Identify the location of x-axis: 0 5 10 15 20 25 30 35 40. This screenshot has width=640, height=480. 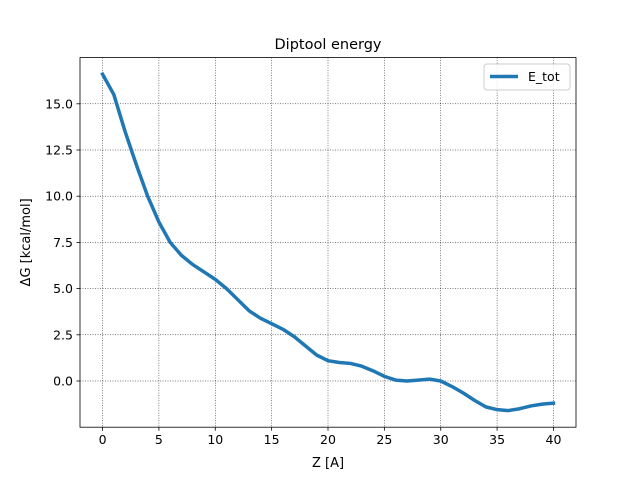
(330, 437).